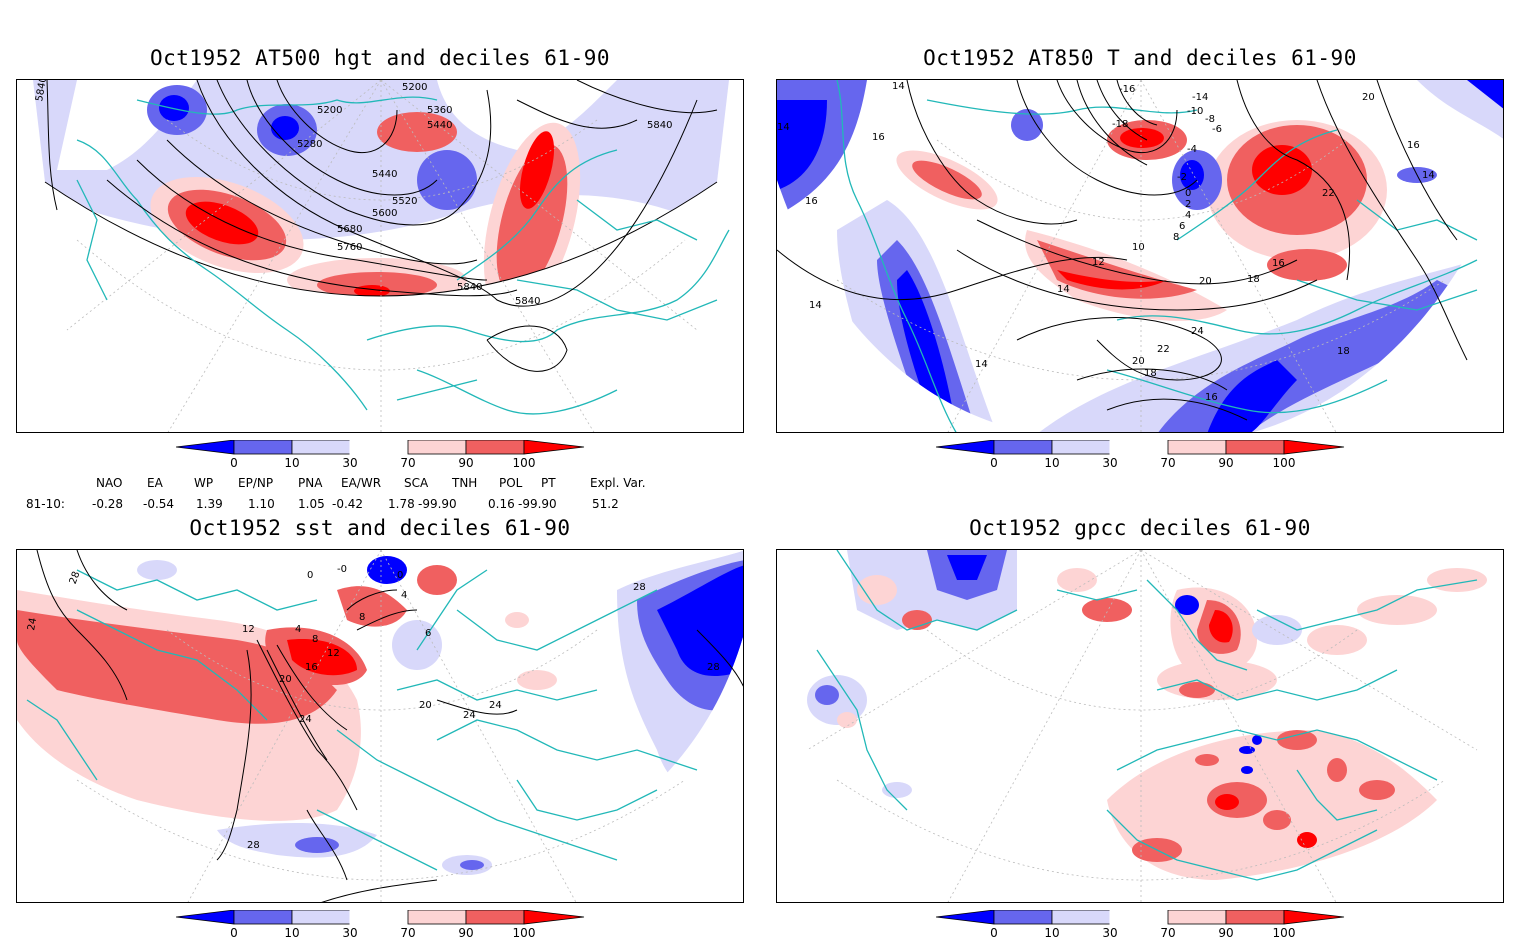 The image size is (1520, 944). Describe the element at coordinates (310, 483) in the screenshot. I see `index-header: PNA` at that location.